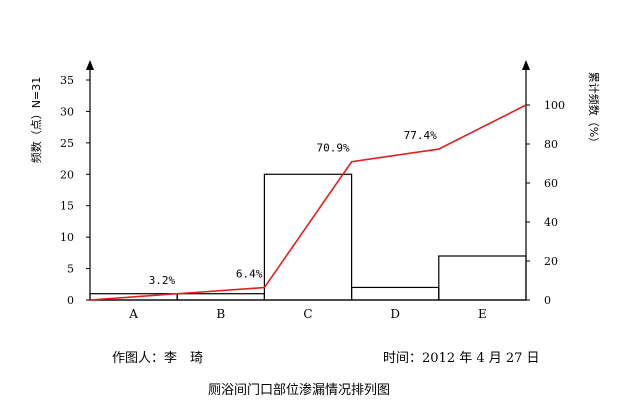  What do you see at coordinates (547, 300) in the screenshot?
I see `right-tick-label: 0` at bounding box center [547, 300].